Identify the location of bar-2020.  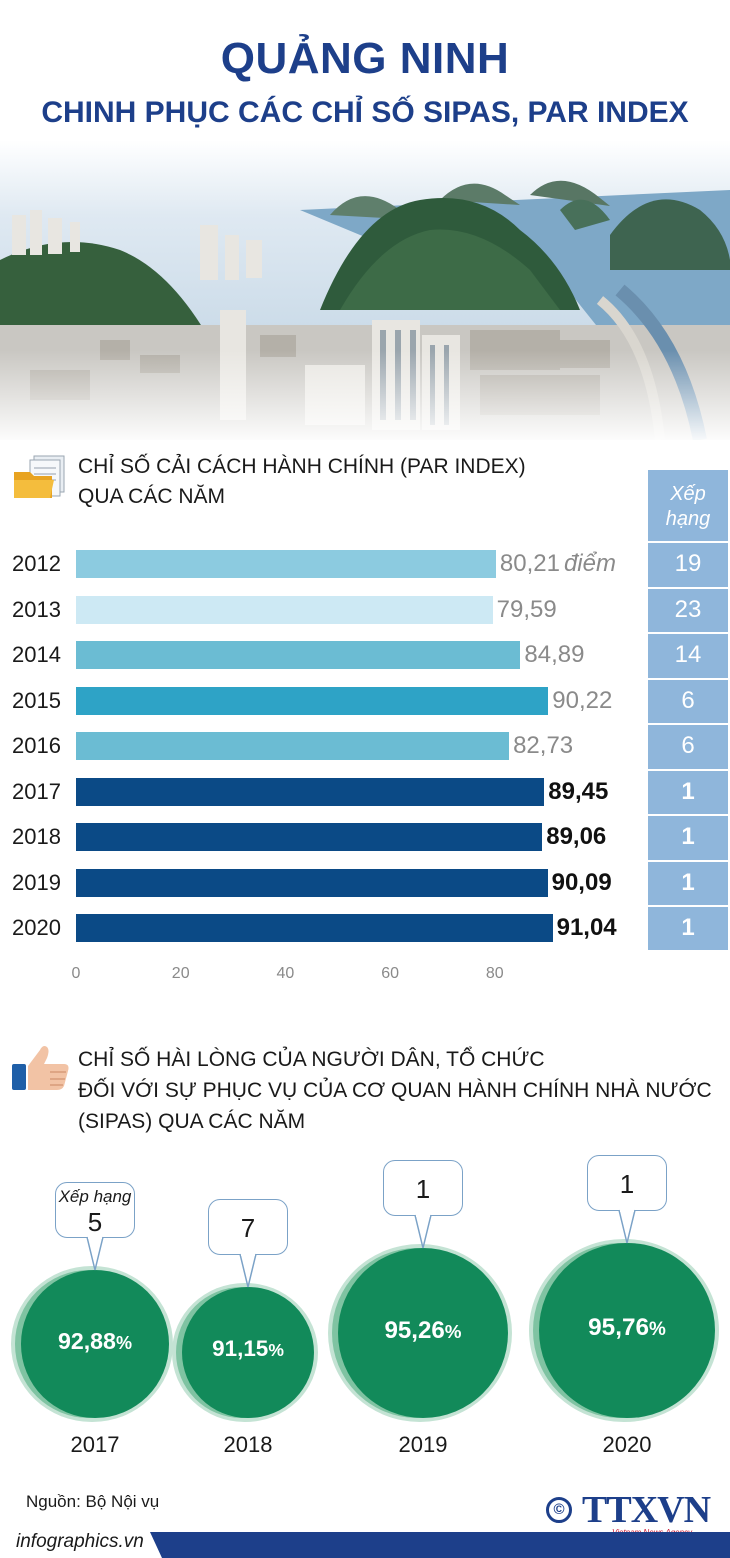
(314, 928).